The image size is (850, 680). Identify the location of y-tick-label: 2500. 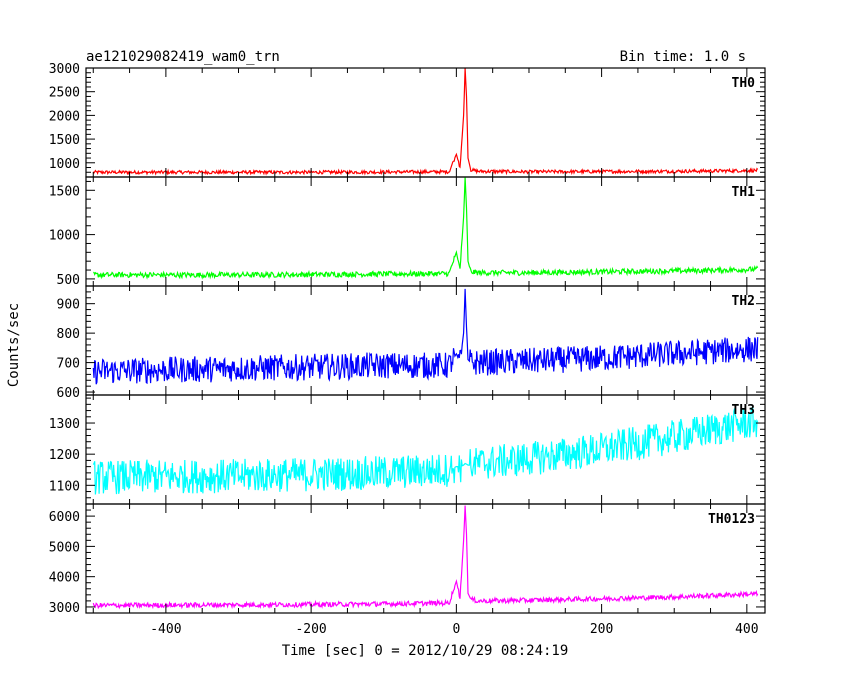
(64, 93).